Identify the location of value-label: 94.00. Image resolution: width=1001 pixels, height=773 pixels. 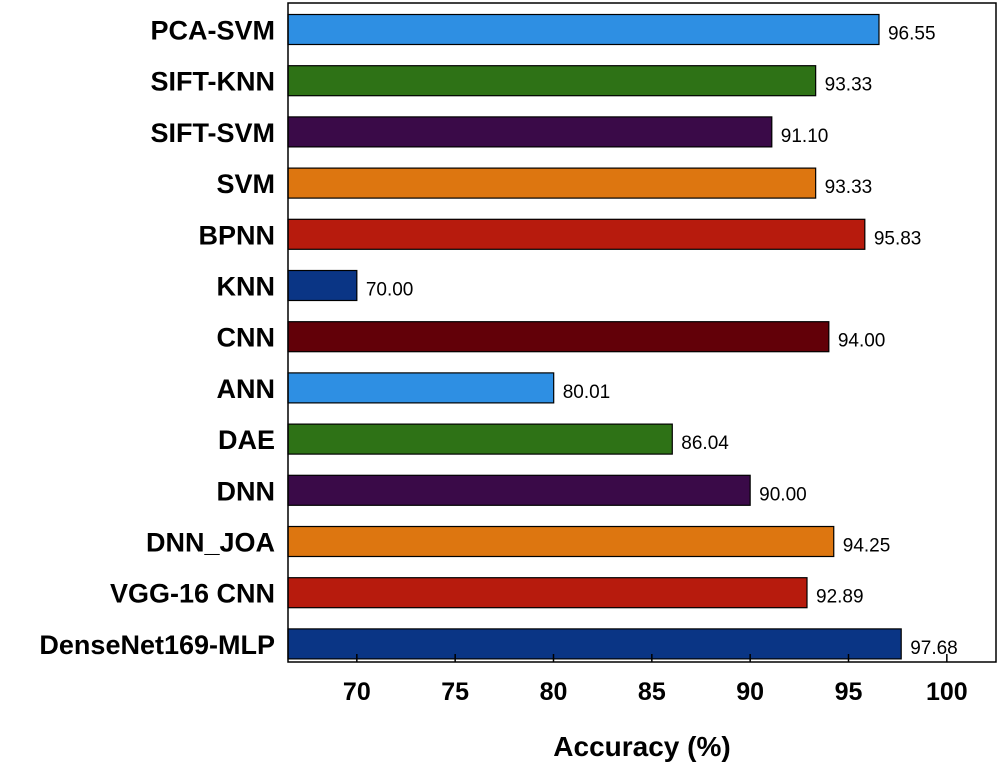
(862, 341).